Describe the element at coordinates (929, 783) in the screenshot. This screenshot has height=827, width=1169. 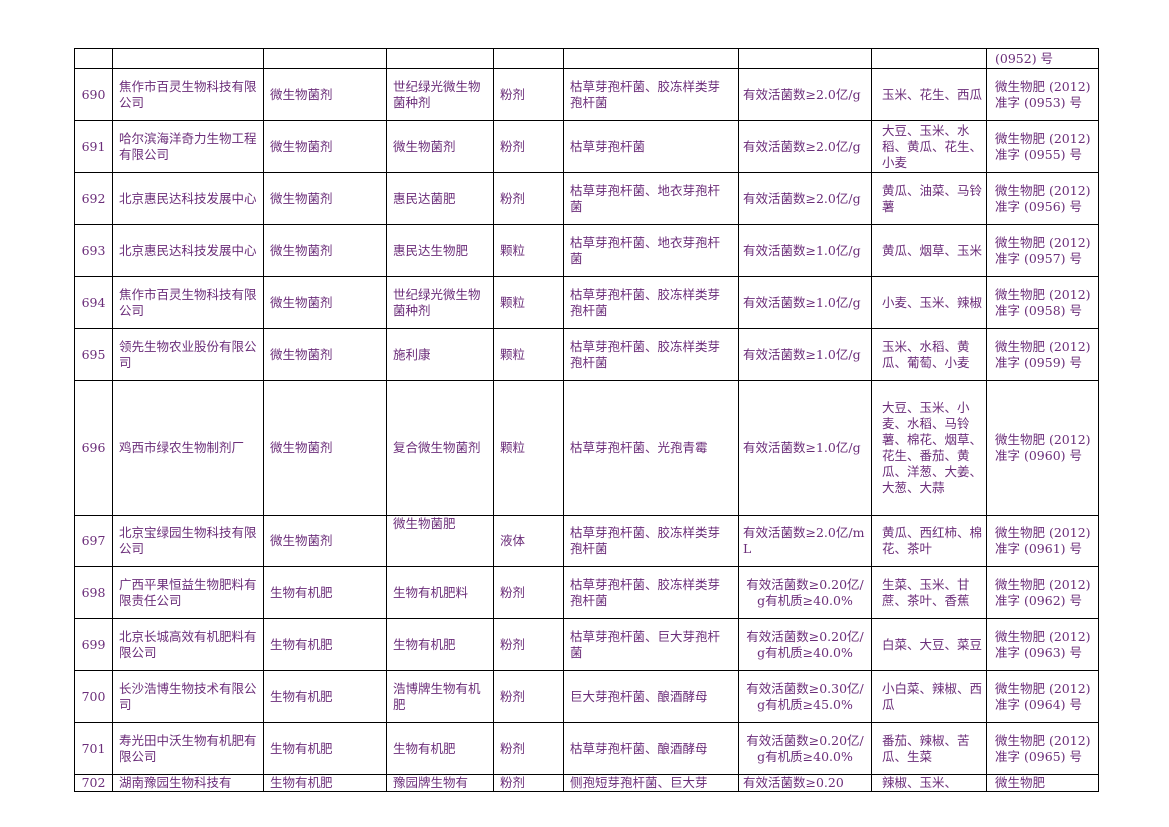
I see `crops-cell: 辣椒、玉米、` at that location.